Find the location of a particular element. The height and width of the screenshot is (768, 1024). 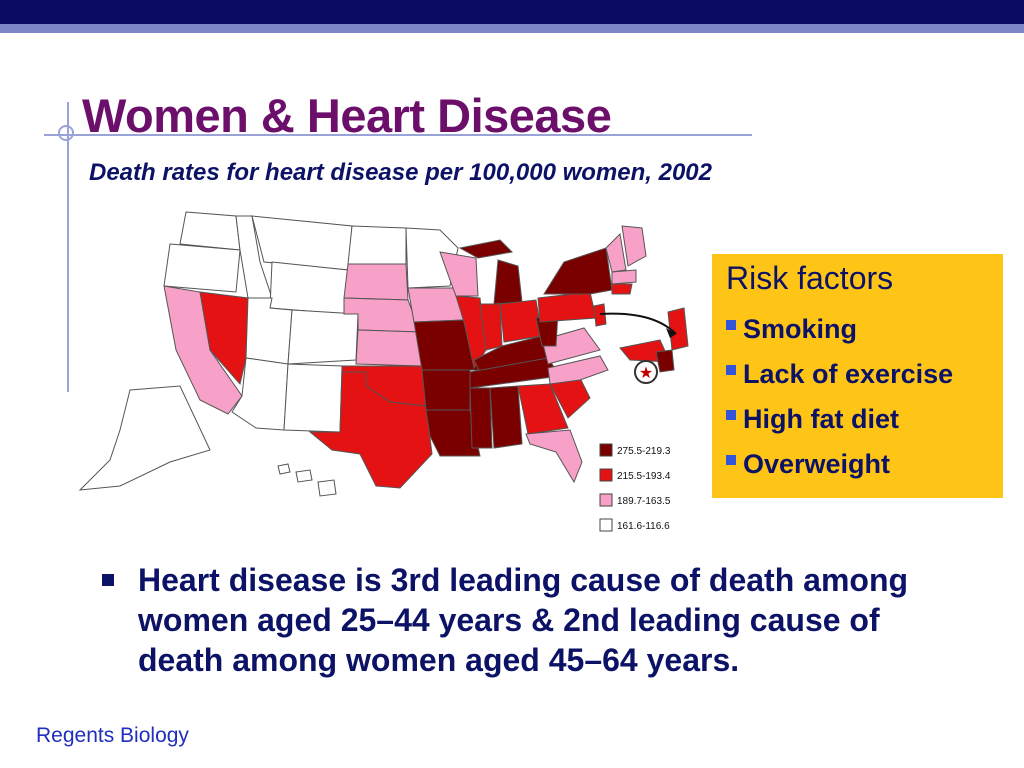

dc-star-icon: ★ is located at coordinates (646, 372).